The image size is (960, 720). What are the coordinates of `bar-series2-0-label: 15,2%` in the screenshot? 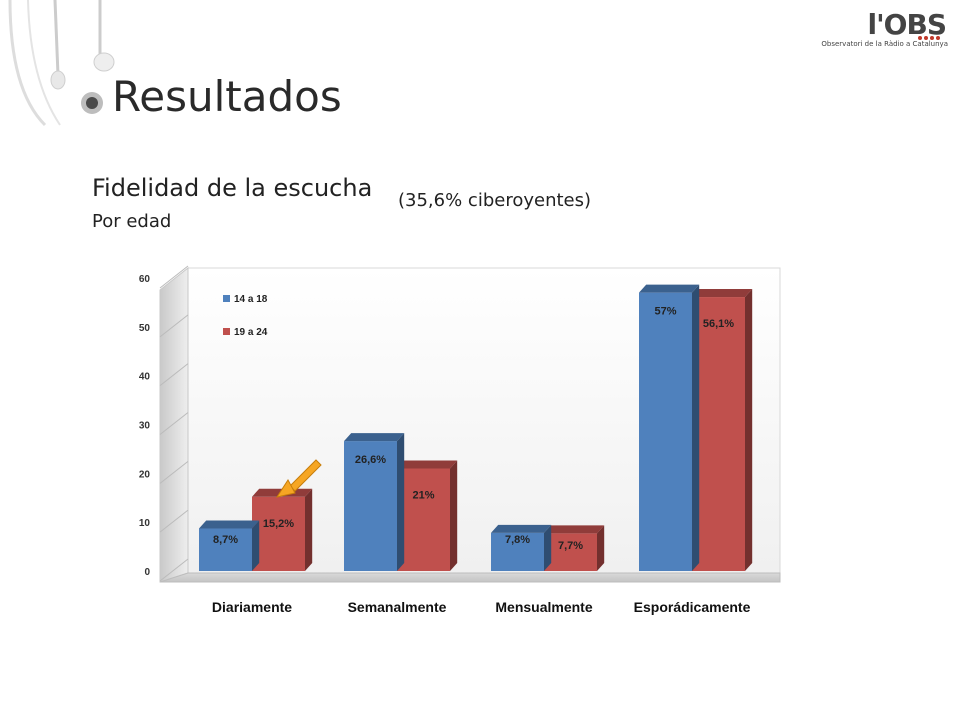 It's located at (278, 524).